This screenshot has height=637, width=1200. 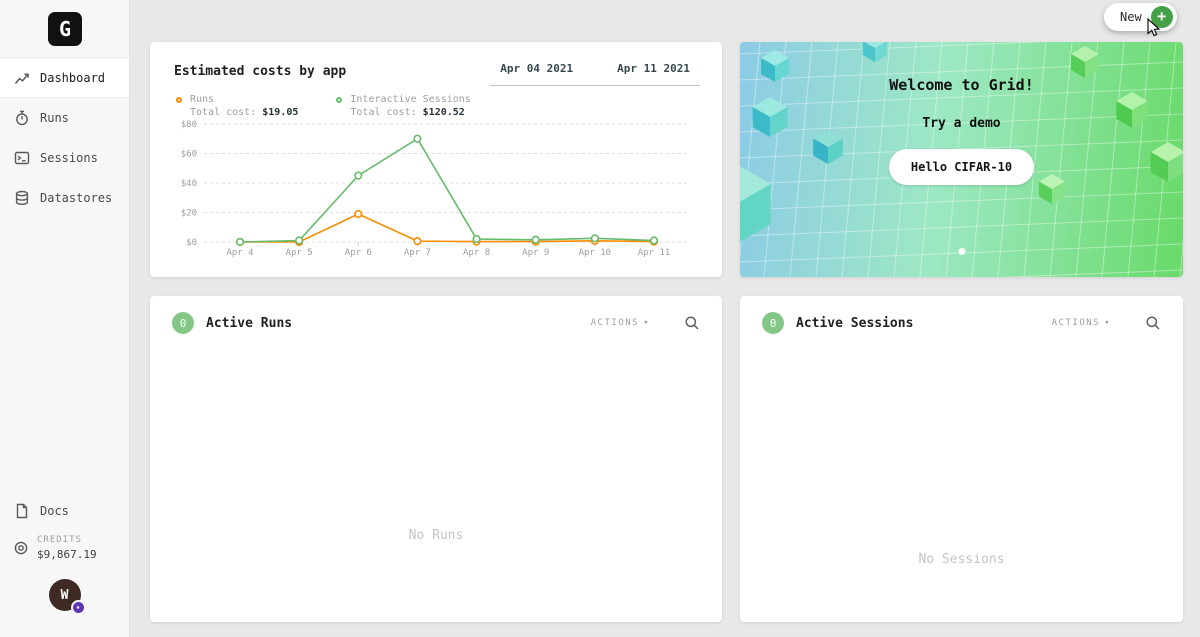 I want to click on banner-subtitle: Try a demo, so click(x=961, y=123).